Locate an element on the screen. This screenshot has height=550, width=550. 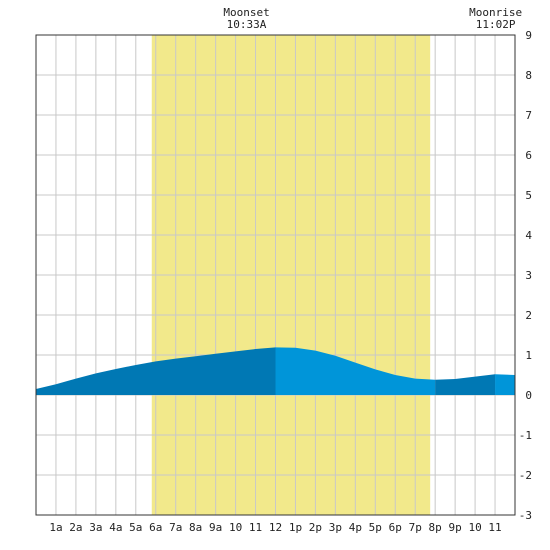
y-tick-label: 3 is located at coordinates (528, 275).